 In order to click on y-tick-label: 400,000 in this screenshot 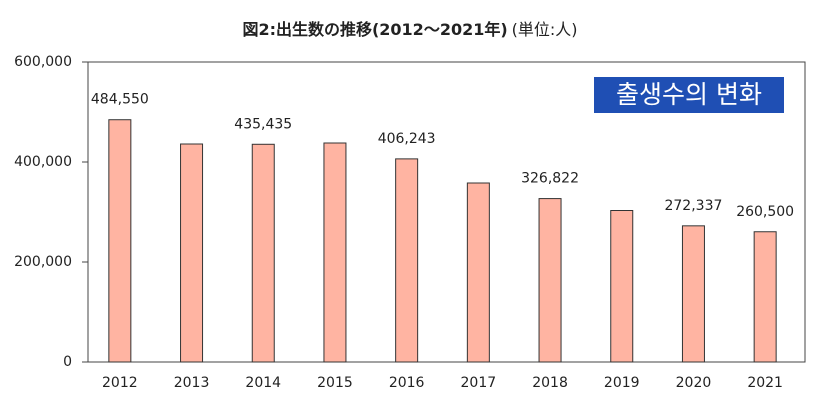, I will do `click(43, 162)`.